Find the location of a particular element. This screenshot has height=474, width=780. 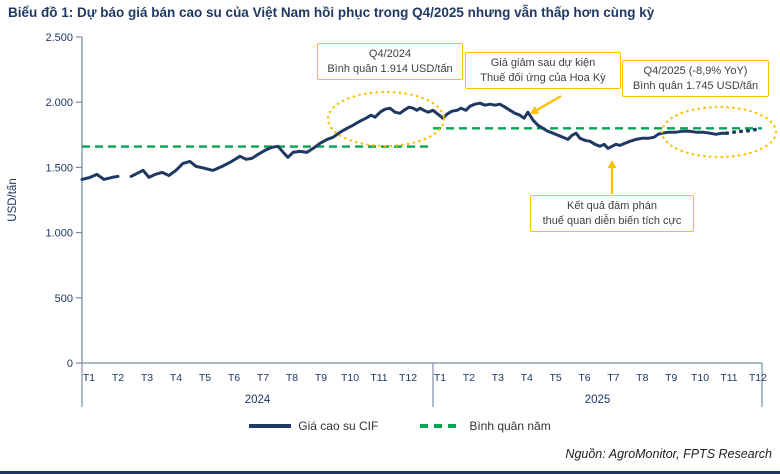

annotation-q4-2024-box: Q4/2024 Bình quân 1.914 USD/tấn is located at coordinates (390, 62).